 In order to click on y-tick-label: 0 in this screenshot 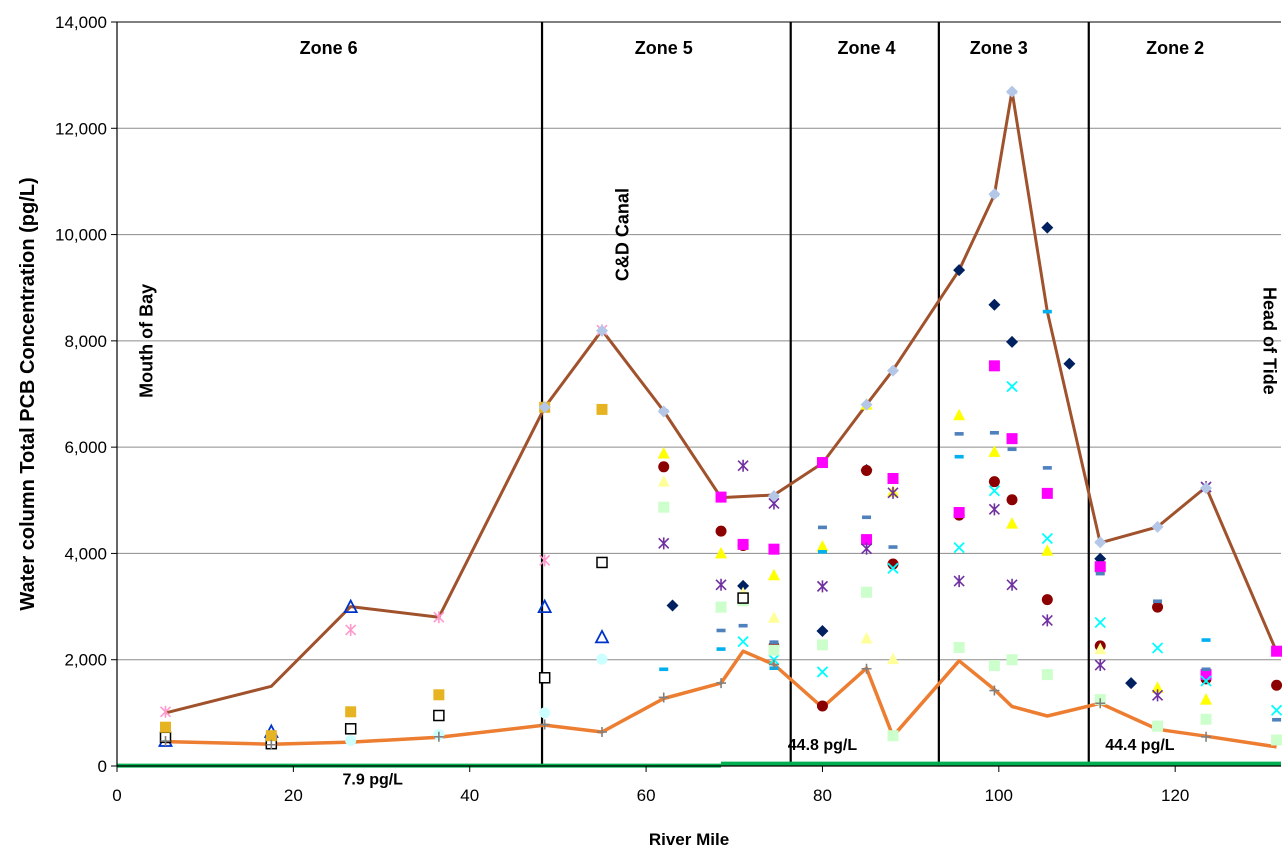, I will do `click(102, 766)`.